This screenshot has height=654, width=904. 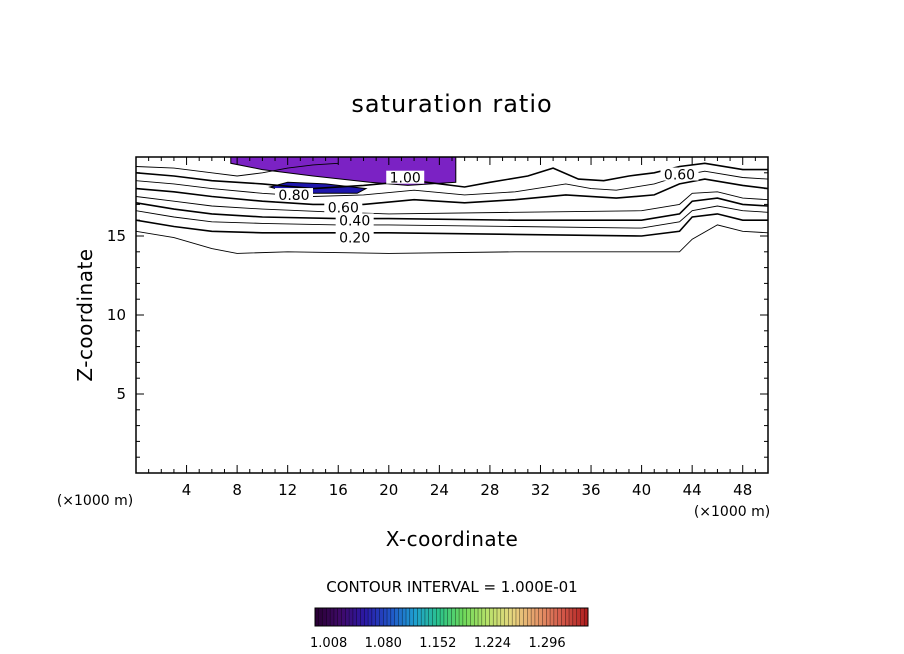 I want to click on colorbar-tick-label: 1.224, so click(x=492, y=643).